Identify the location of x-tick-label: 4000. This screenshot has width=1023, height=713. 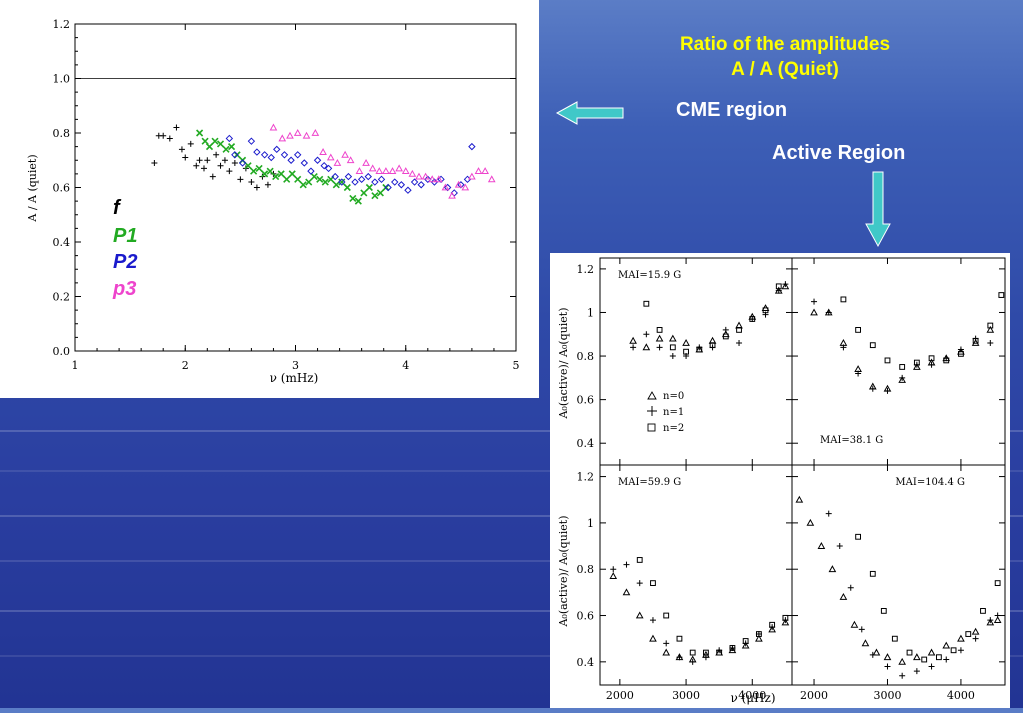
(961, 695).